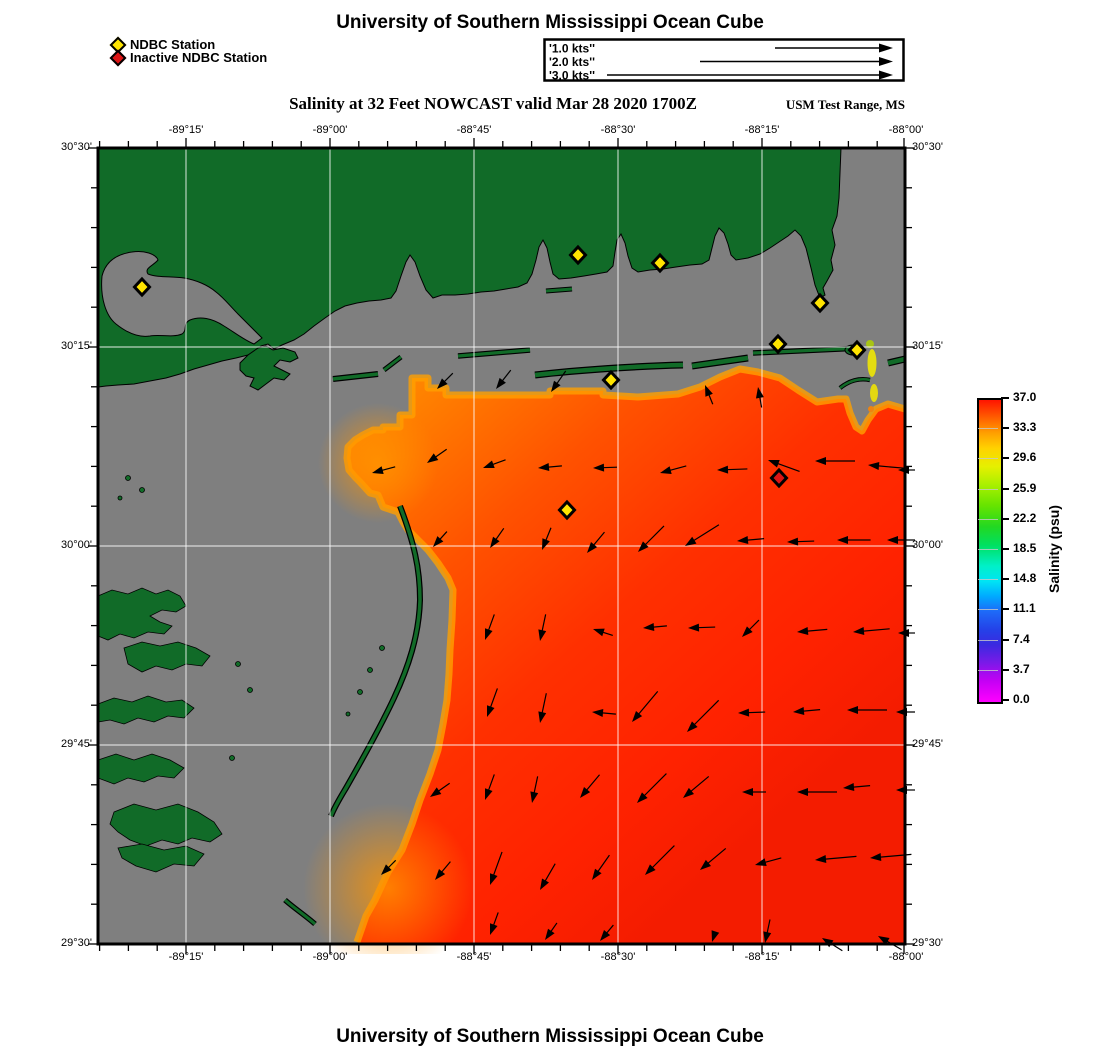  Describe the element at coordinates (1025, 578) in the screenshot. I see `colorbar-tick-label: 14.8` at that location.